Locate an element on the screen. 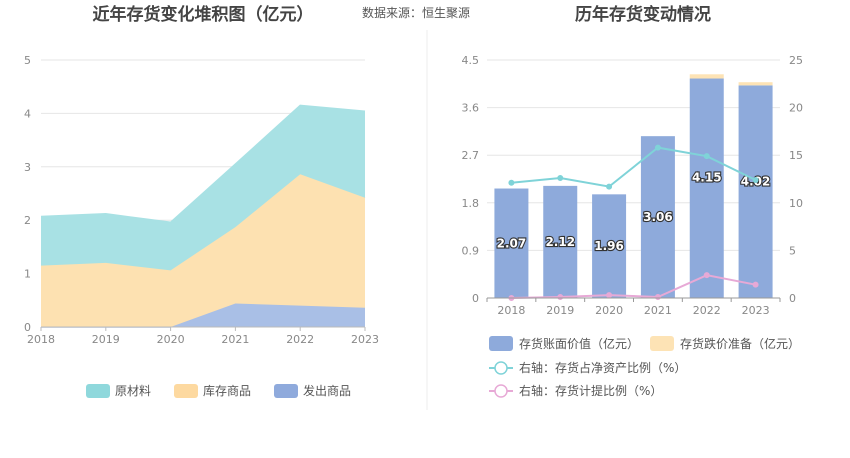  source-name: 恒生聚源 is located at coordinates (446, 13).